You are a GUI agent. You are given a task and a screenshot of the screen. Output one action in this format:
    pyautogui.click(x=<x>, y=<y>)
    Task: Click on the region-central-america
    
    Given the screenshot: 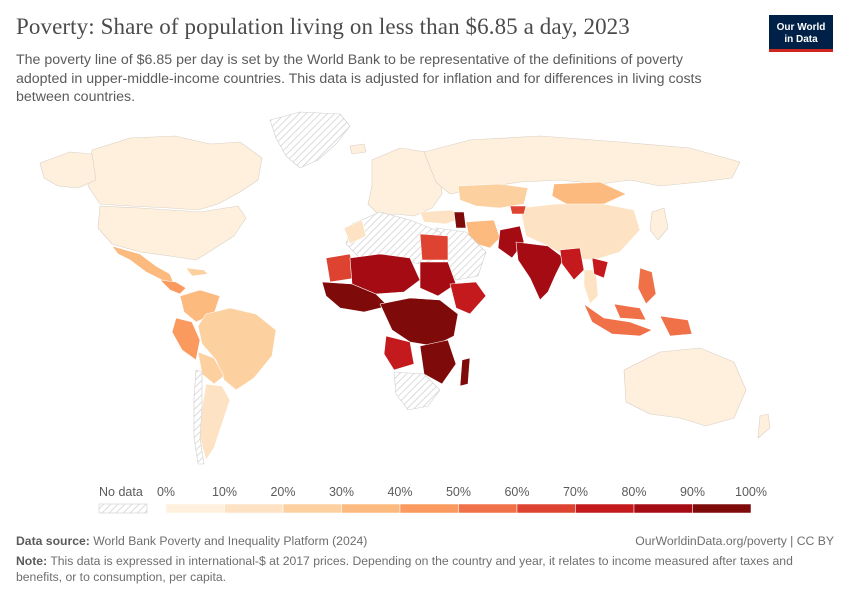 What is the action you would take?
    pyautogui.click(x=173, y=287)
    